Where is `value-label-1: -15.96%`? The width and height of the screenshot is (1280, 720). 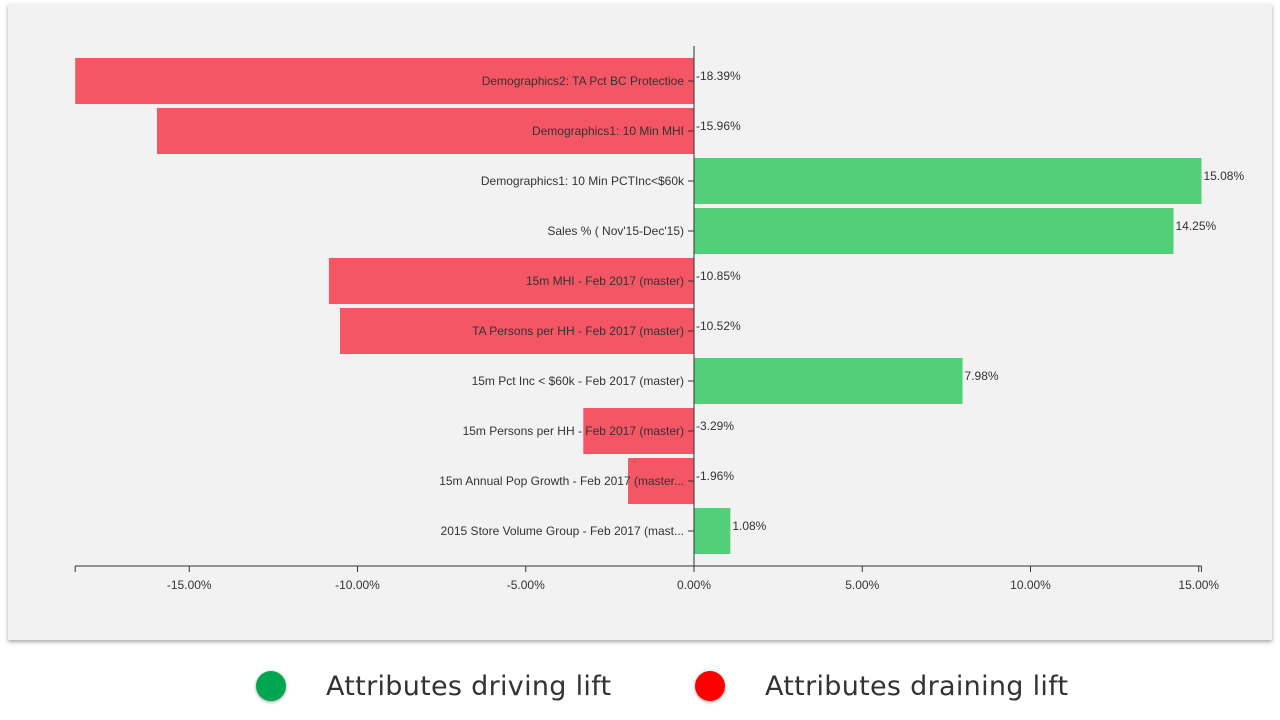 value-label-1: -15.96% is located at coordinates (718, 126).